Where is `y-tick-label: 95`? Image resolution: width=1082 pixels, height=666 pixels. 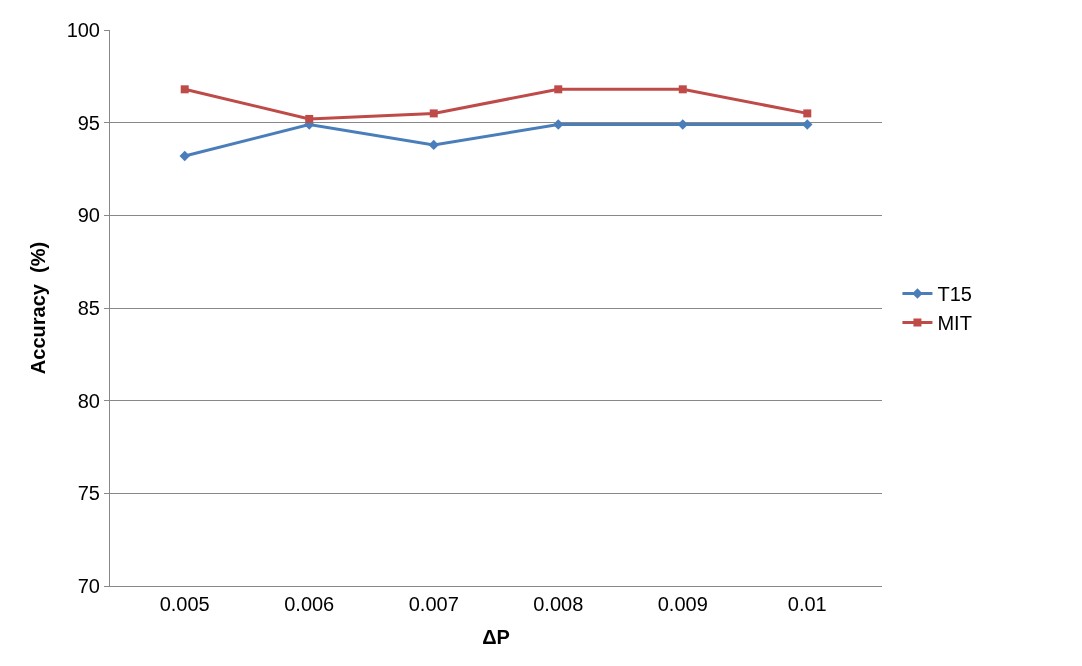
y-tick-label: 95 is located at coordinates (88, 122).